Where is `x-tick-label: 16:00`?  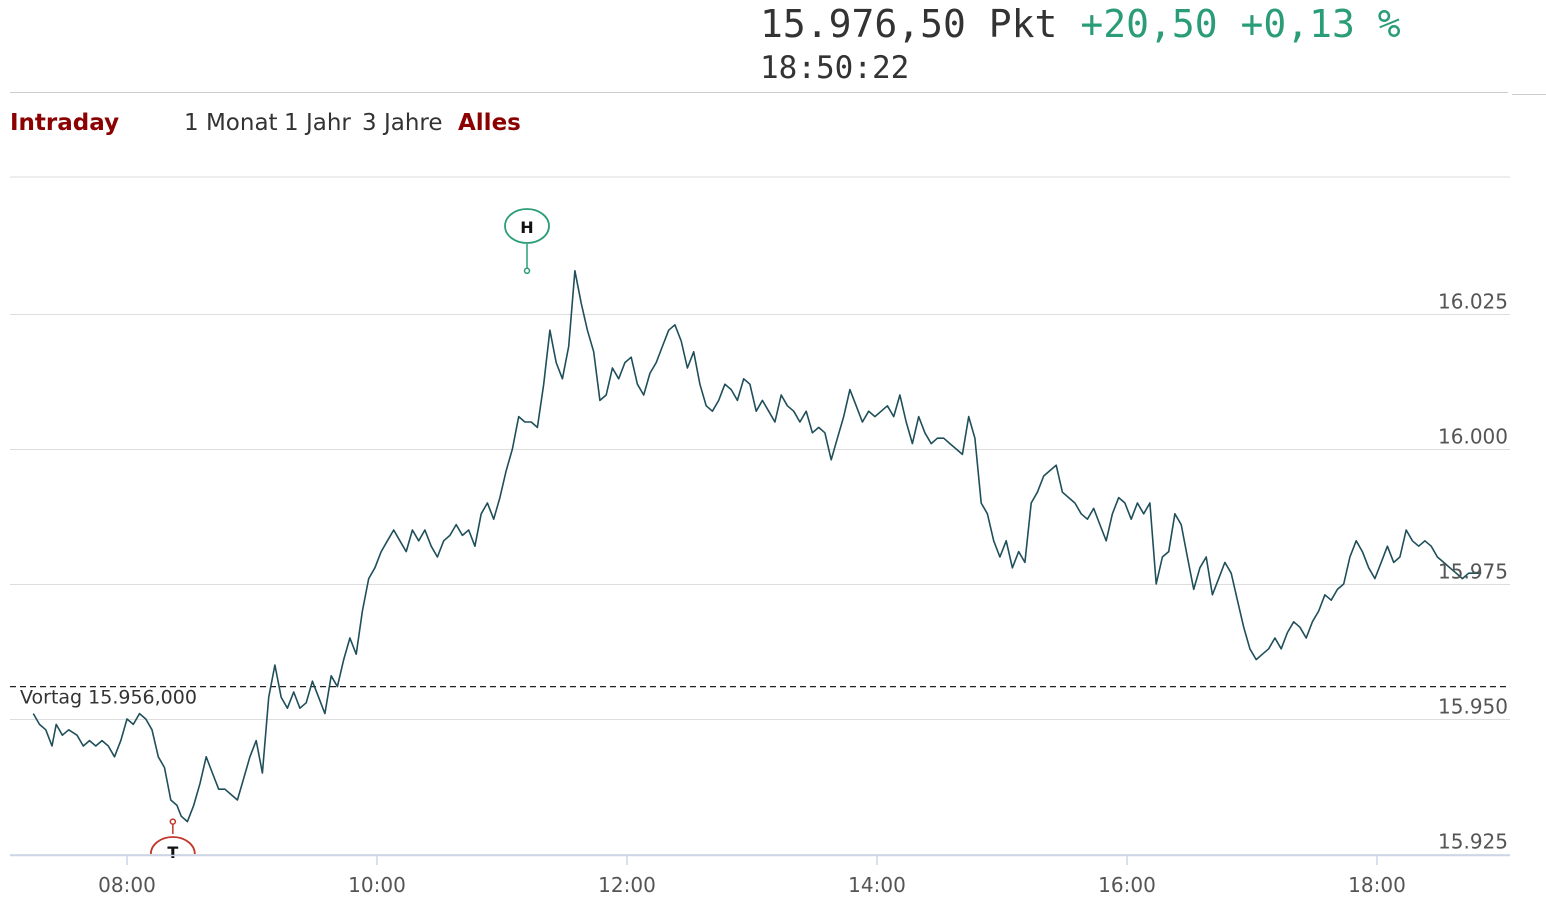
x-tick-label: 16:00 is located at coordinates (1127, 885).